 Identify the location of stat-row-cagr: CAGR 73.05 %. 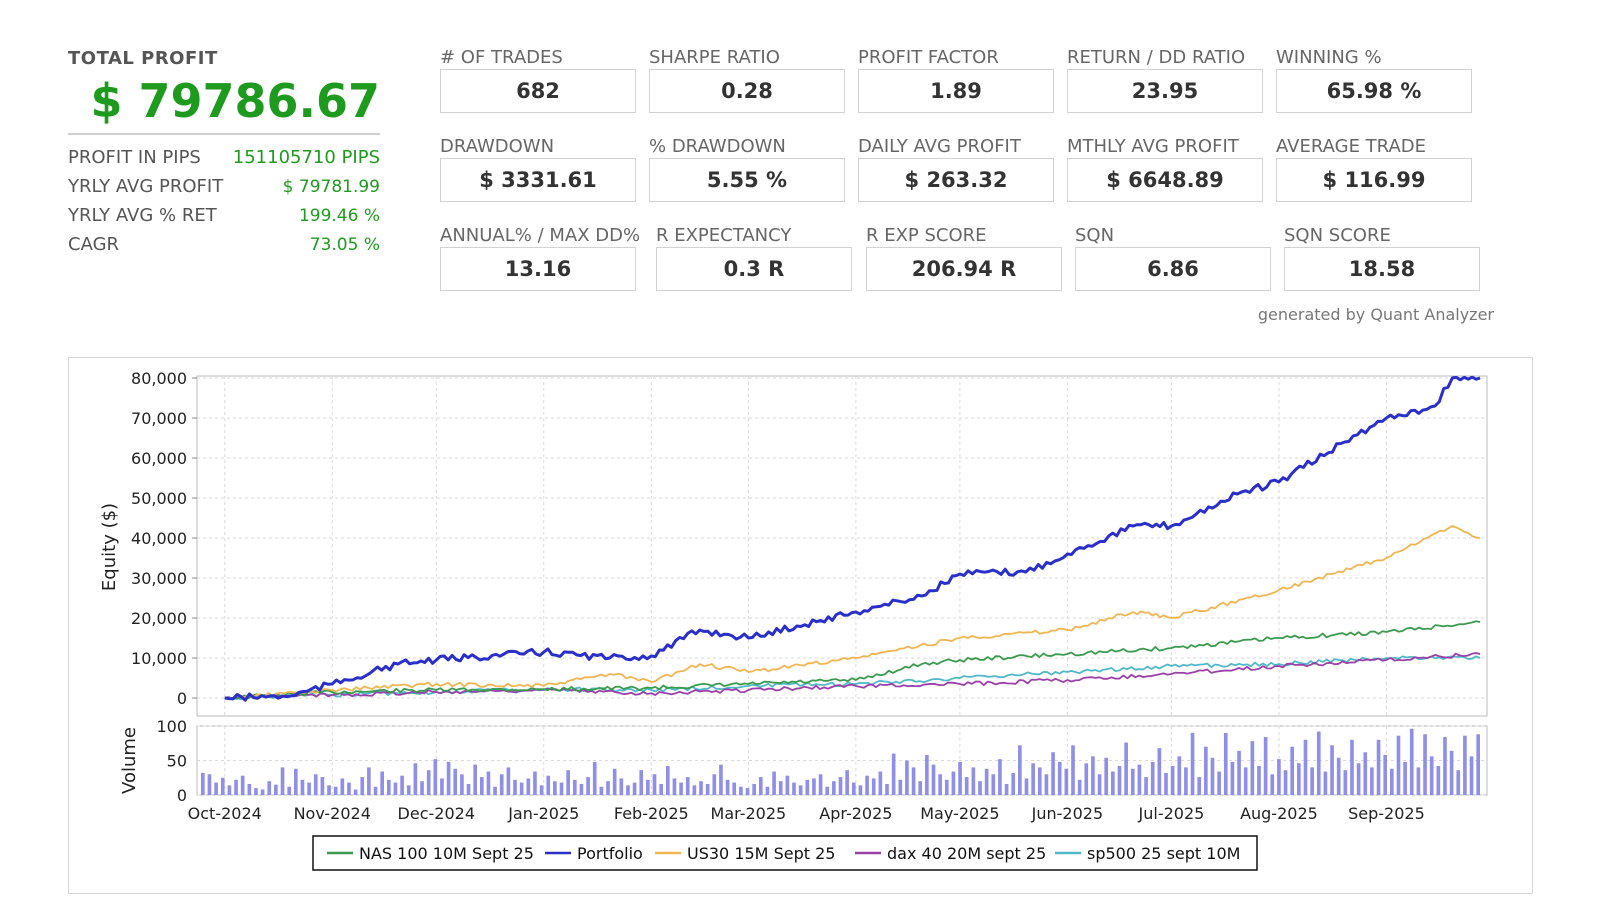
(224, 244).